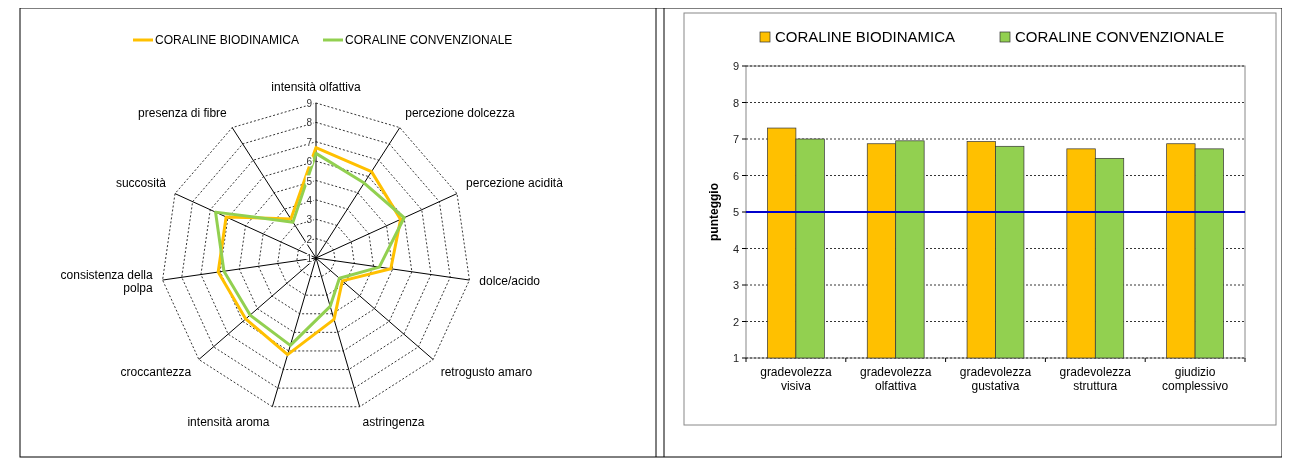 This screenshot has height=459, width=1290. I want to click on spoke-label: retrogusto amaro, so click(486, 372).